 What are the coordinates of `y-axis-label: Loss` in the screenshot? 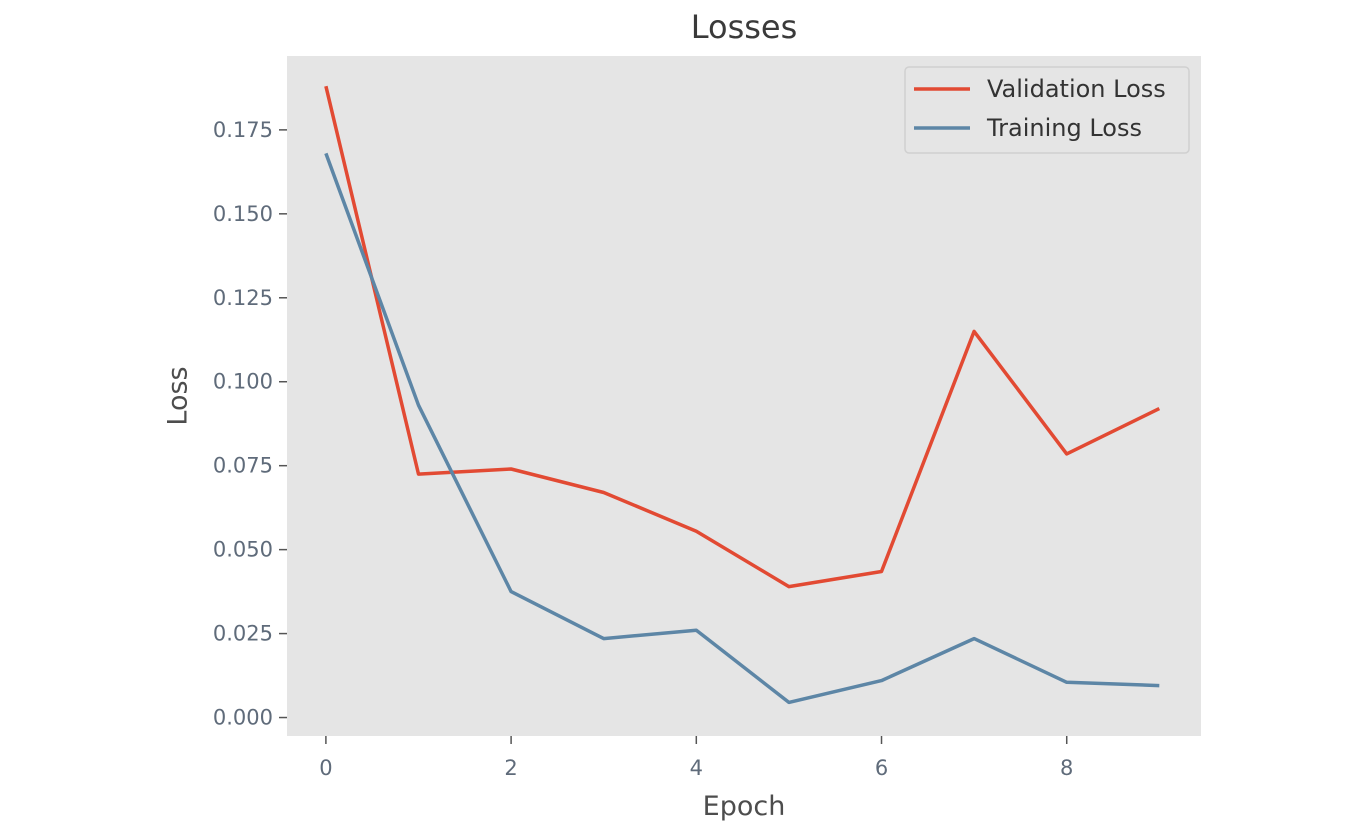 It's located at (177, 395).